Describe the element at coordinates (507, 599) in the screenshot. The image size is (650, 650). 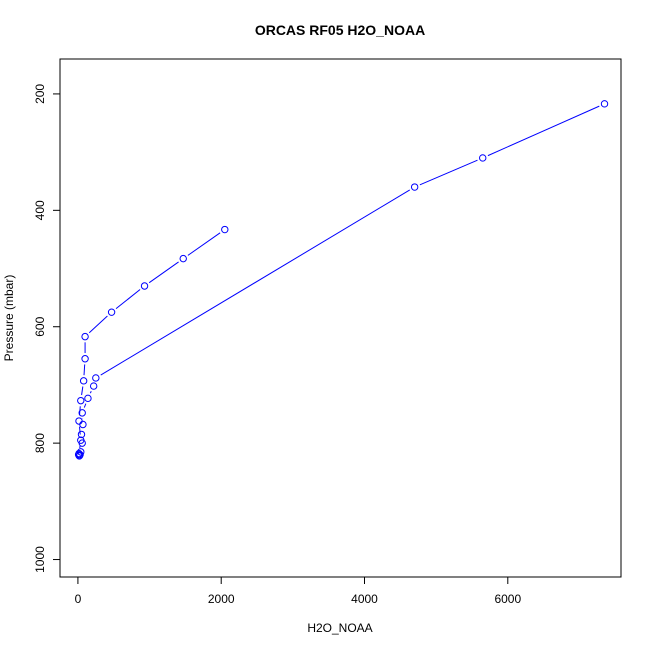
I see `x-tick-label: 6000` at that location.